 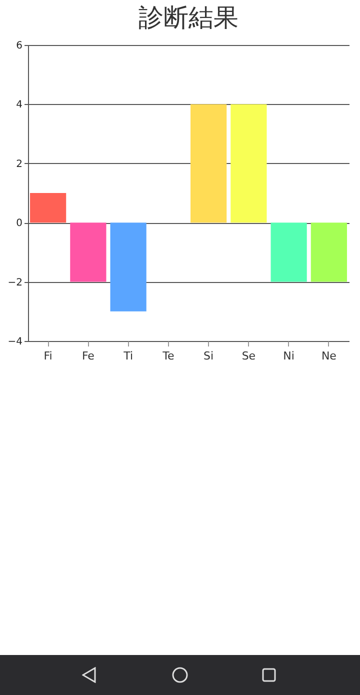 What do you see at coordinates (19, 46) in the screenshot?
I see `y-tick-label: 6` at bounding box center [19, 46].